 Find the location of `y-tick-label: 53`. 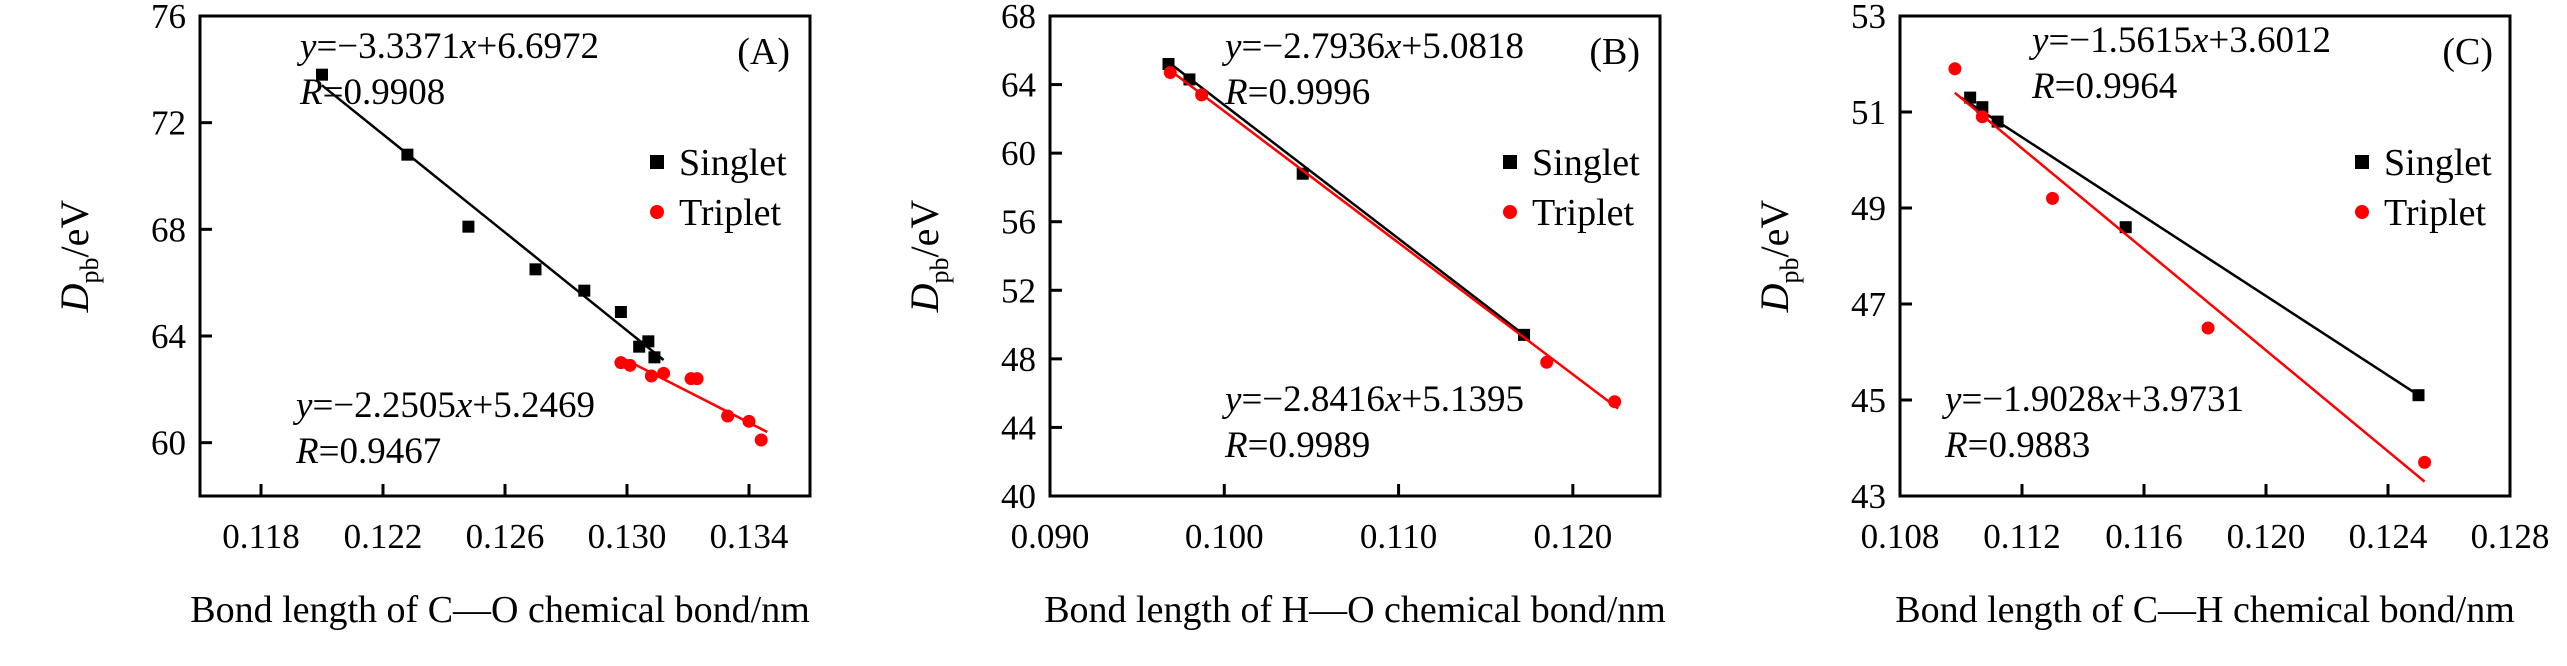

y-tick-label: 53 is located at coordinates (1868, 18).